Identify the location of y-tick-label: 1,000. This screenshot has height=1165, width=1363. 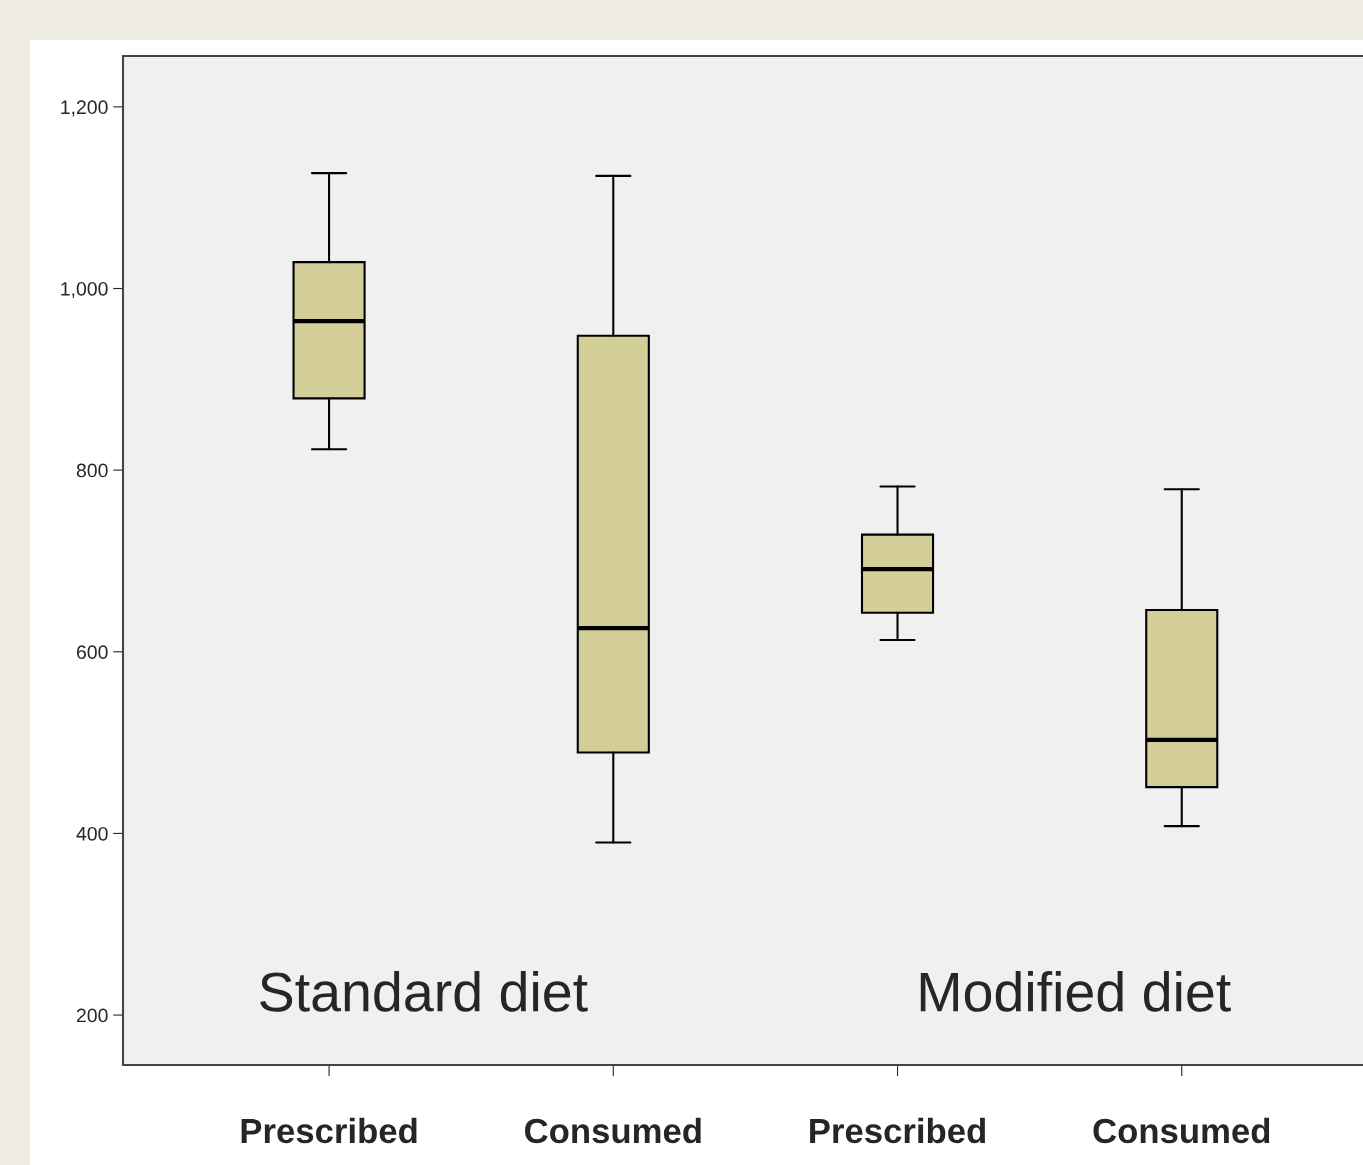
(84, 290).